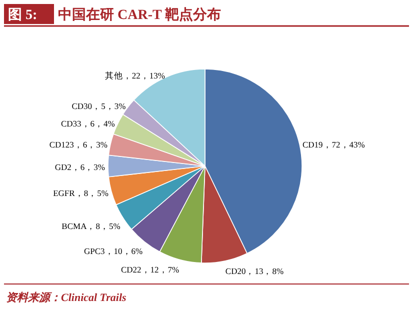 The height and width of the screenshot is (324, 413). Describe the element at coordinates (235, 271) in the screenshot. I see `slice-label: CD20` at that location.